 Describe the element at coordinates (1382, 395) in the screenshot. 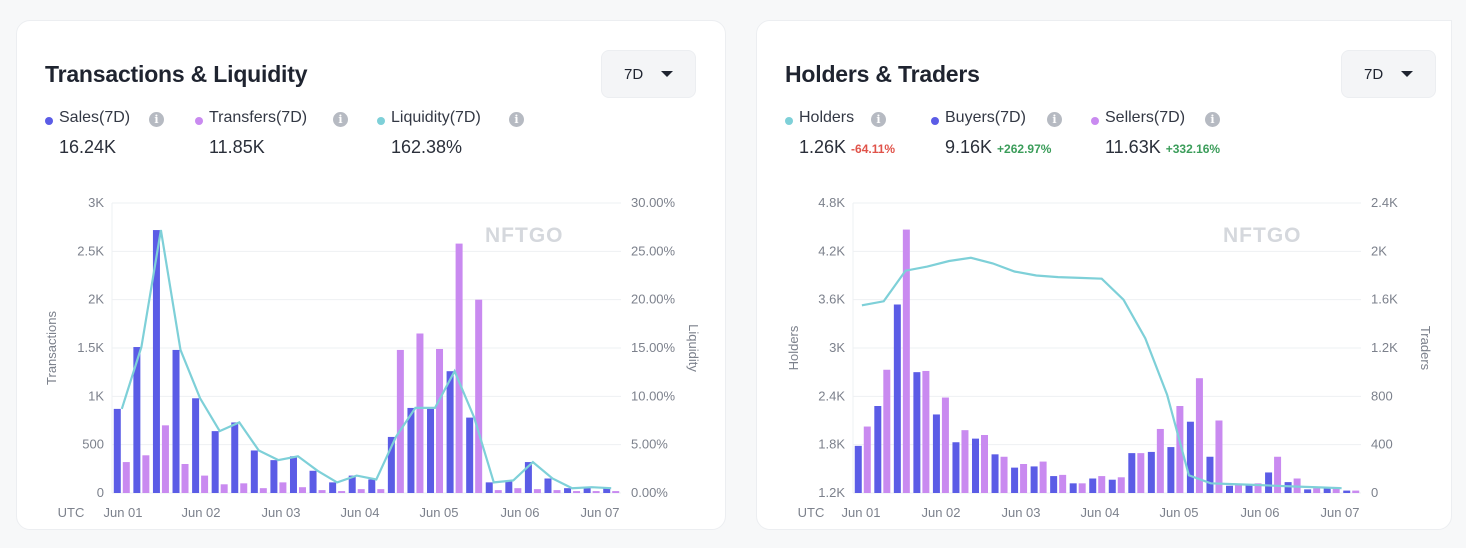

I see `y2-tick-label: 800` at that location.